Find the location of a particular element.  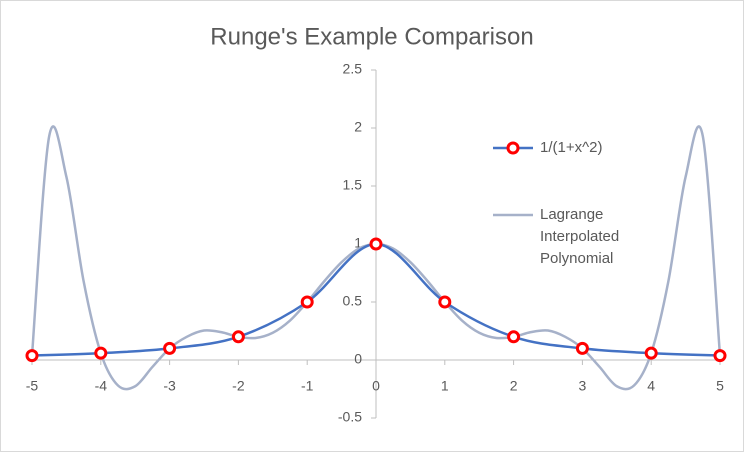

legend-label: Lagrange Interpolated Polynomial is located at coordinates (580, 236).